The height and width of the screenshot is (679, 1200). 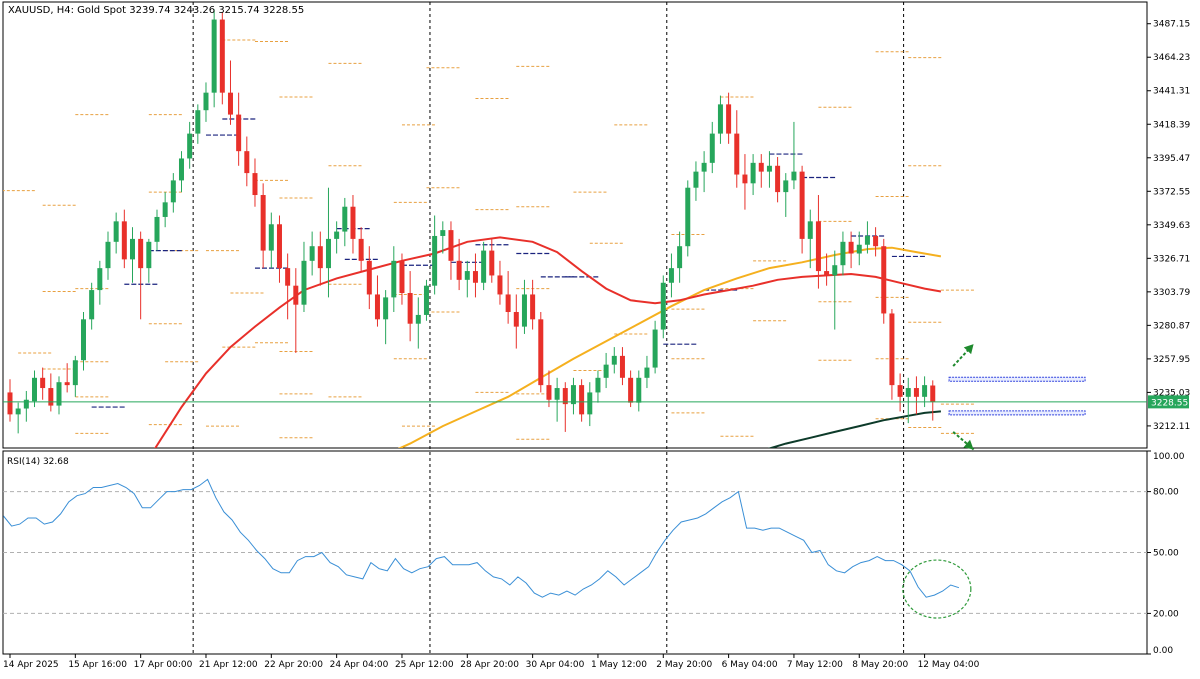 What do you see at coordinates (968, 444) in the screenshot?
I see `arrow-down-head-icon` at bounding box center [968, 444].